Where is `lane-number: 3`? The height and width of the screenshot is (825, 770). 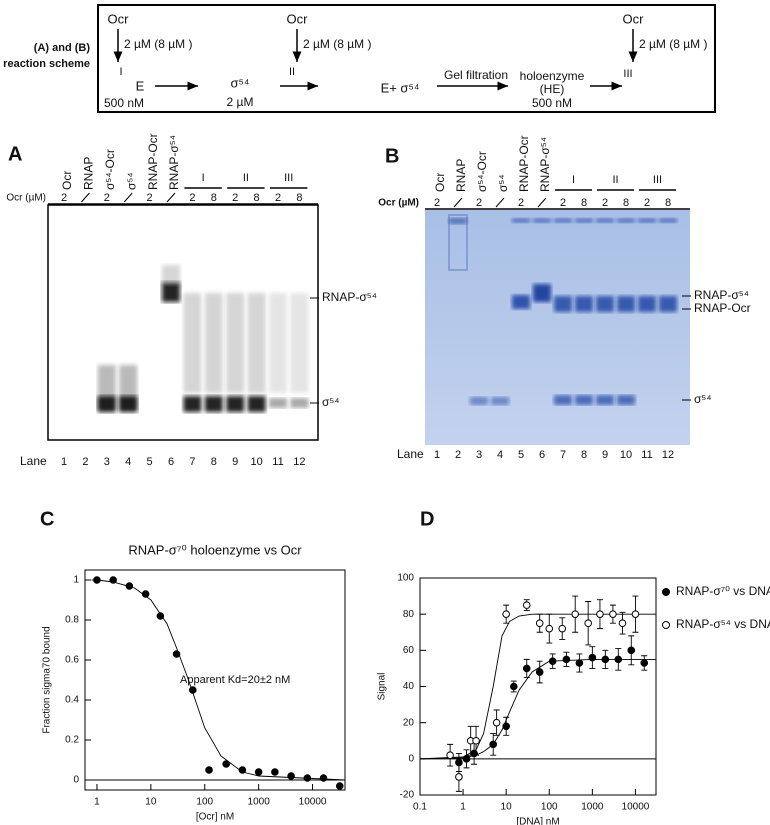 lane-number: 3 is located at coordinates (479, 455).